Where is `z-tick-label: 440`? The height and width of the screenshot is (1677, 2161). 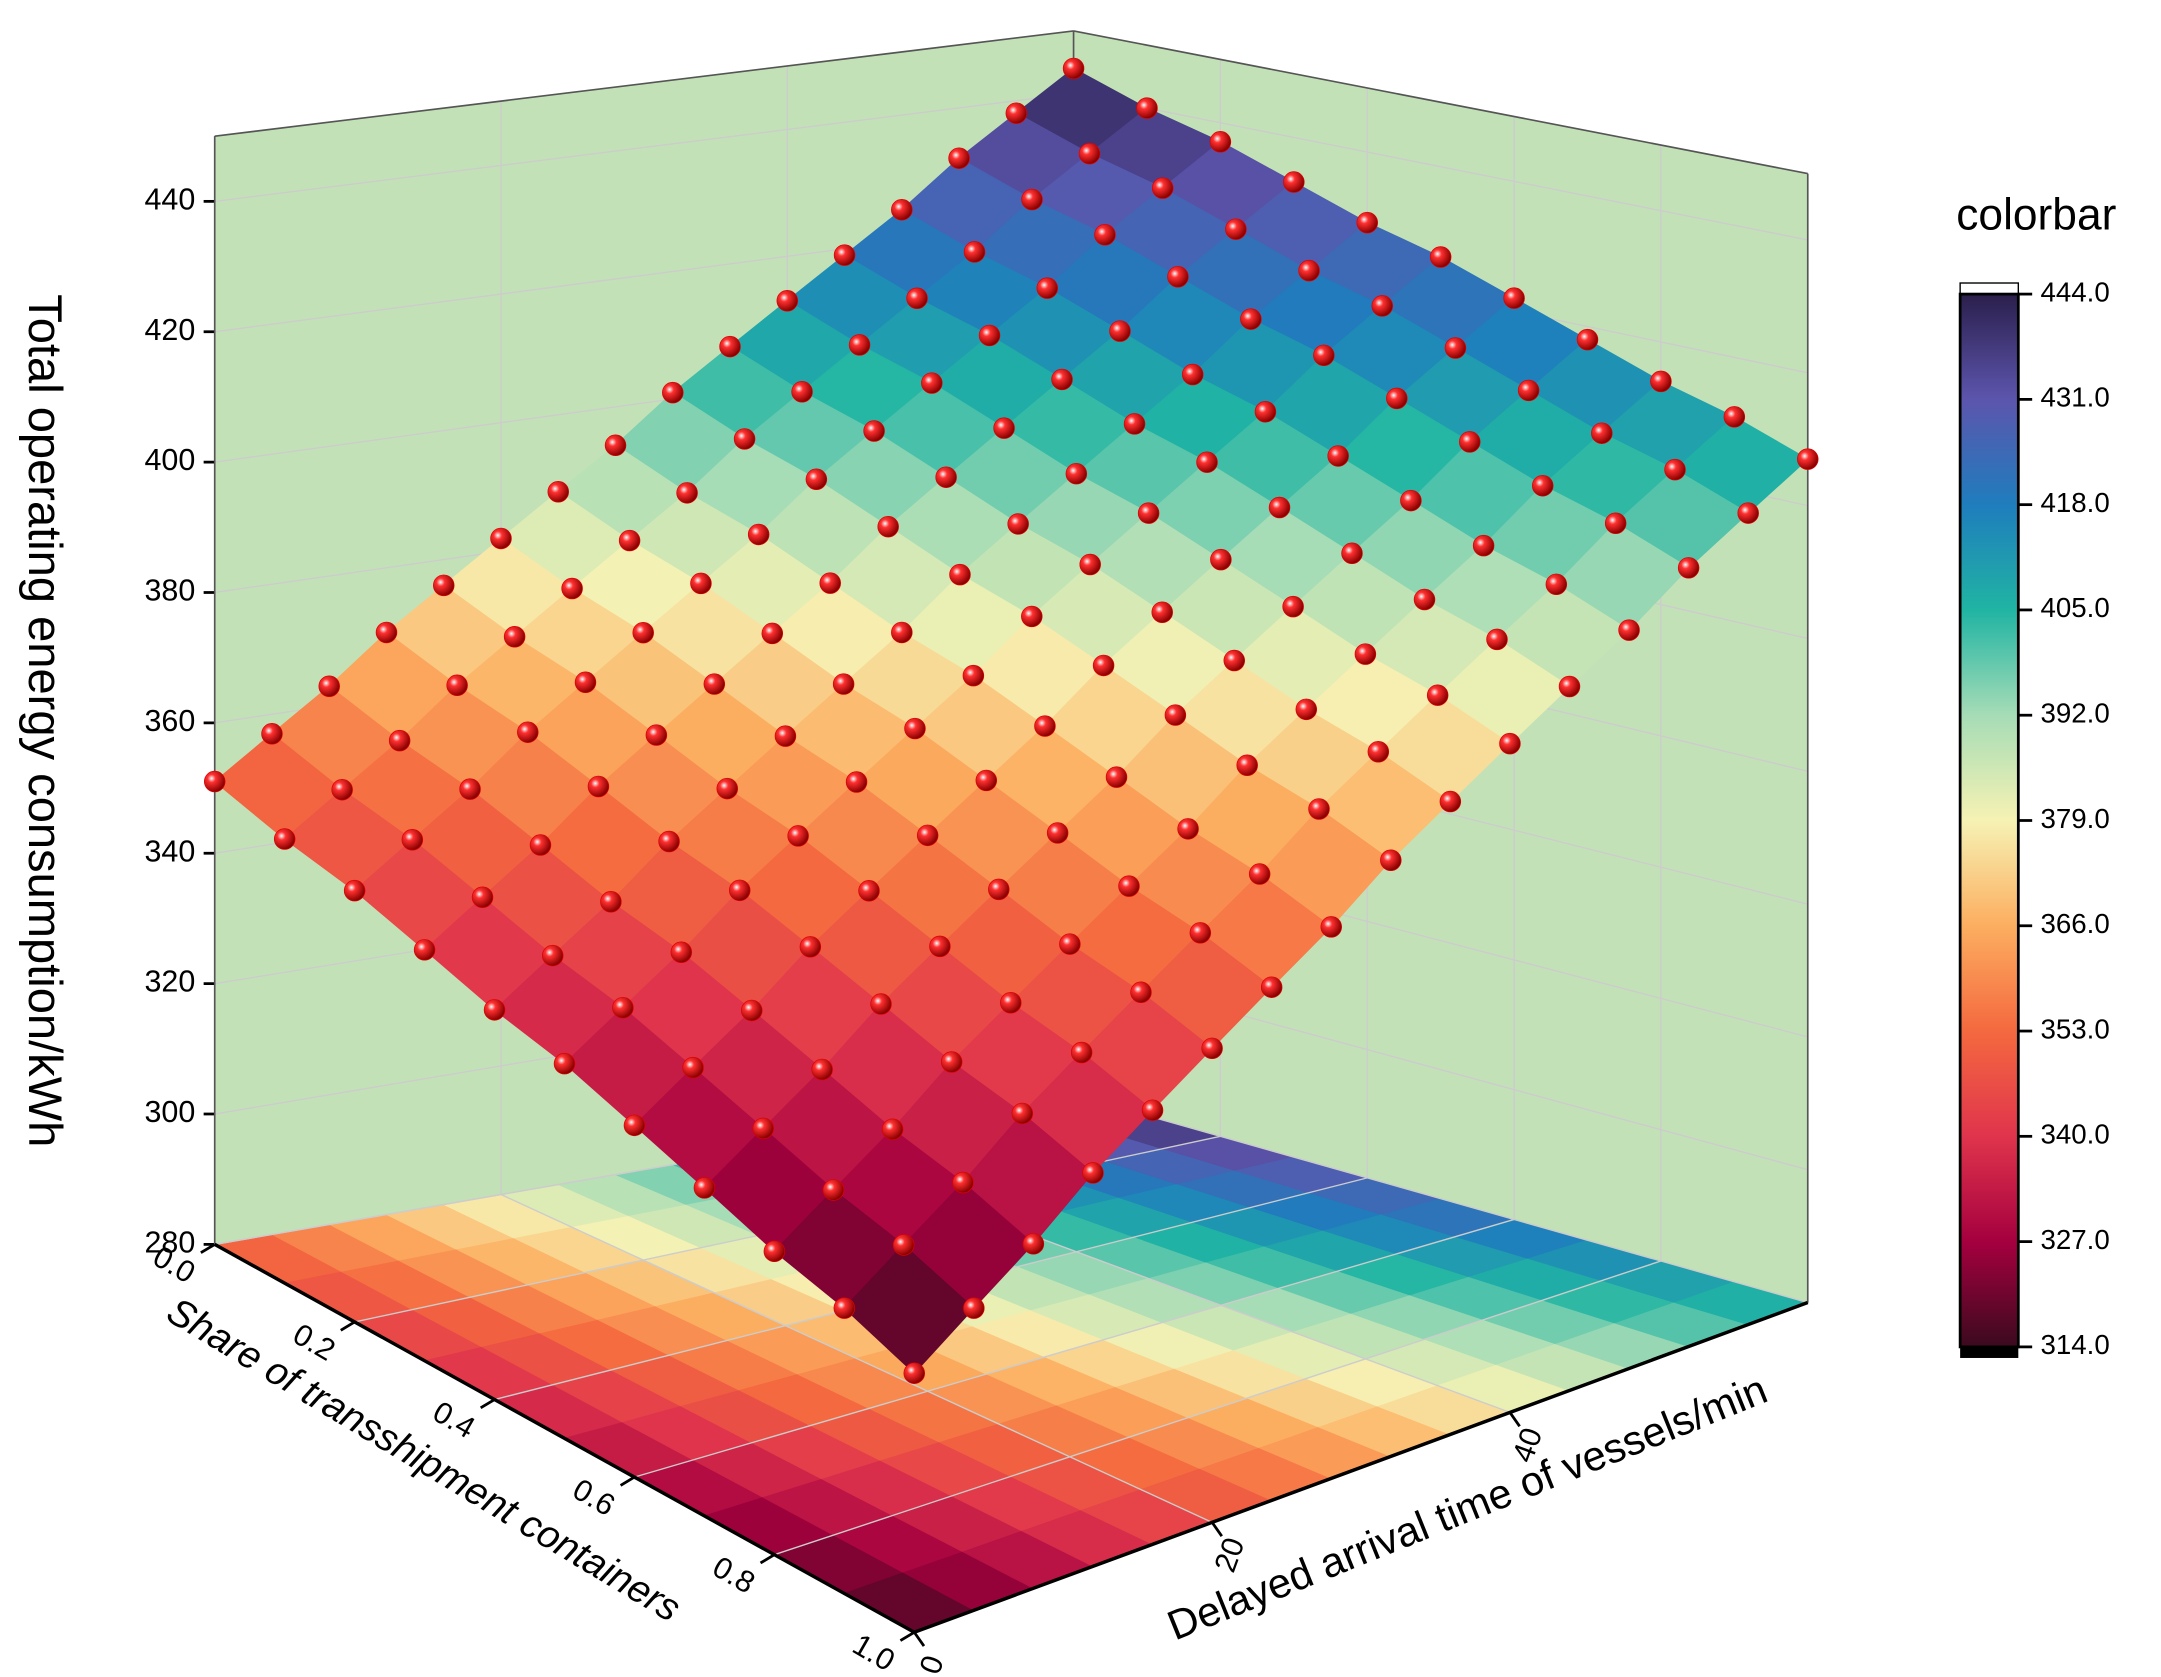
z-tick-label: 440 is located at coordinates (169, 199).